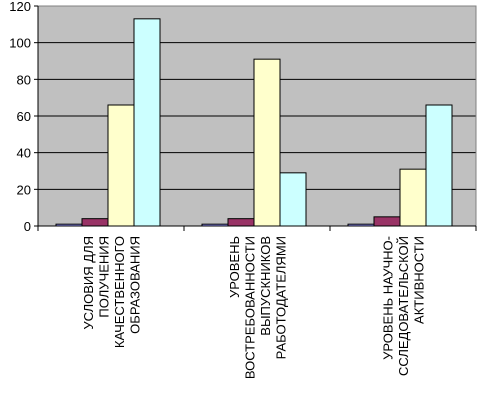  What do you see at coordinates (265, 286) in the screenshot?
I see `category-label-2-line-3: ВЫПУСКНИКОВ` at bounding box center [265, 286].